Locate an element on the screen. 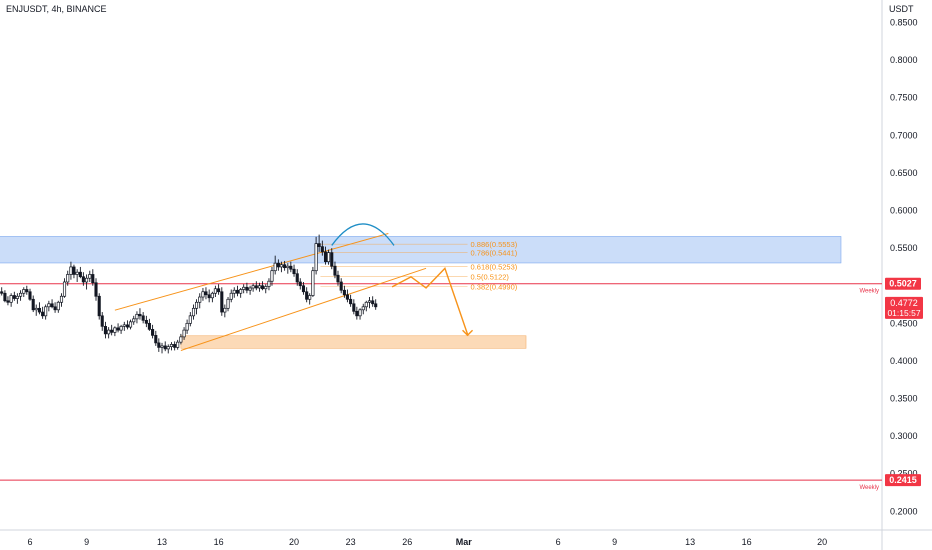  time-tick: 6 is located at coordinates (558, 542).